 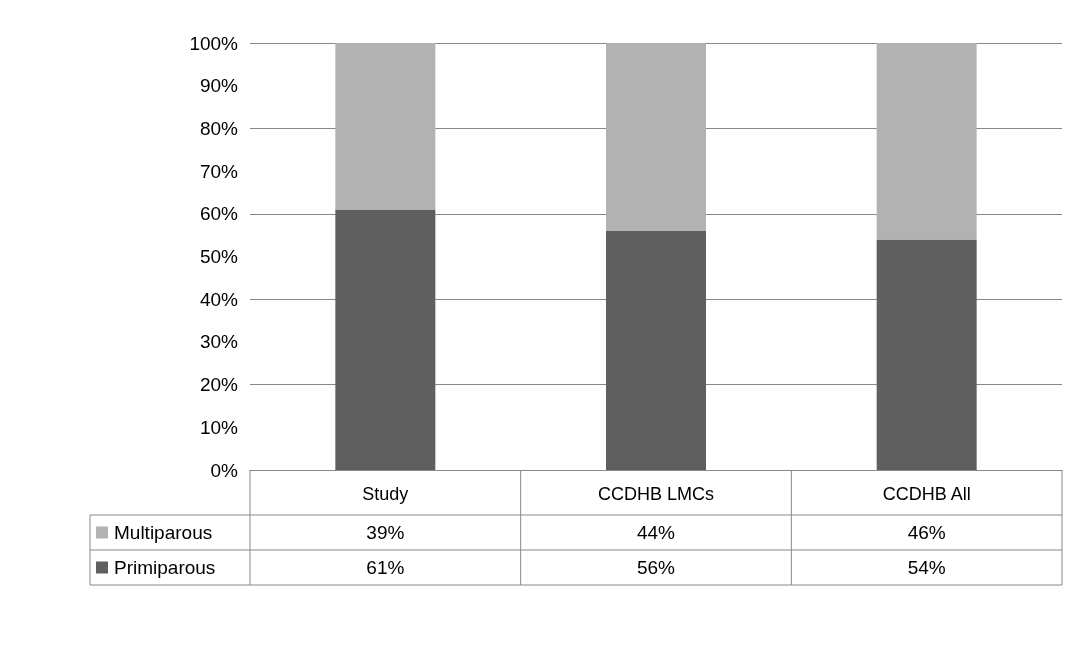 I want to click on data-label: 54%, so click(x=926, y=567).